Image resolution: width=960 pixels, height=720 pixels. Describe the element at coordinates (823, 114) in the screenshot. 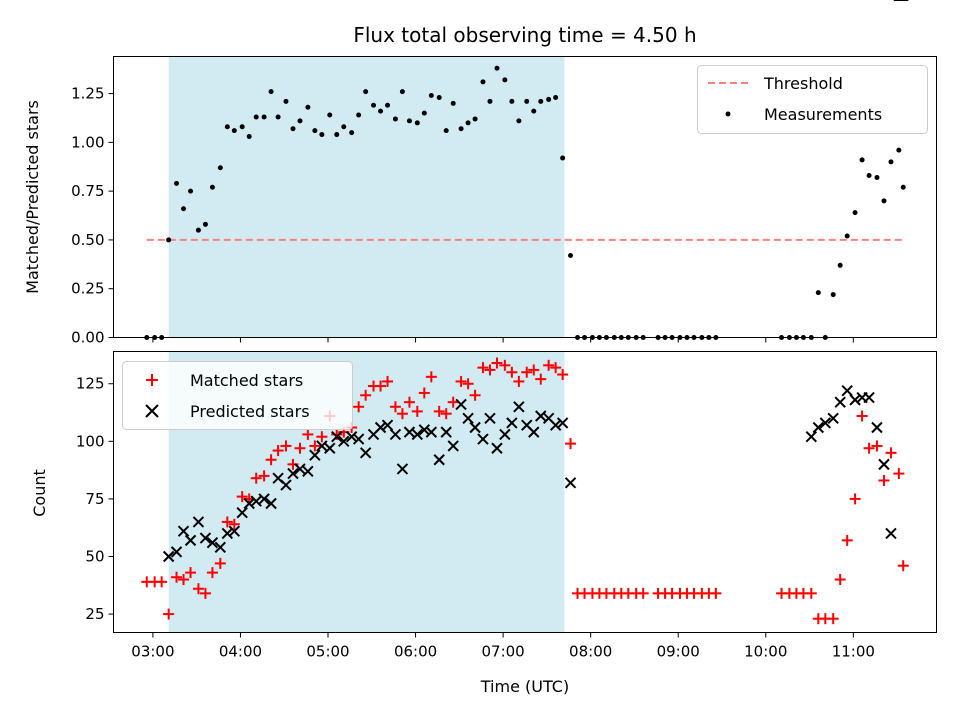

I see `measurements-legend-label: Measurements` at that location.